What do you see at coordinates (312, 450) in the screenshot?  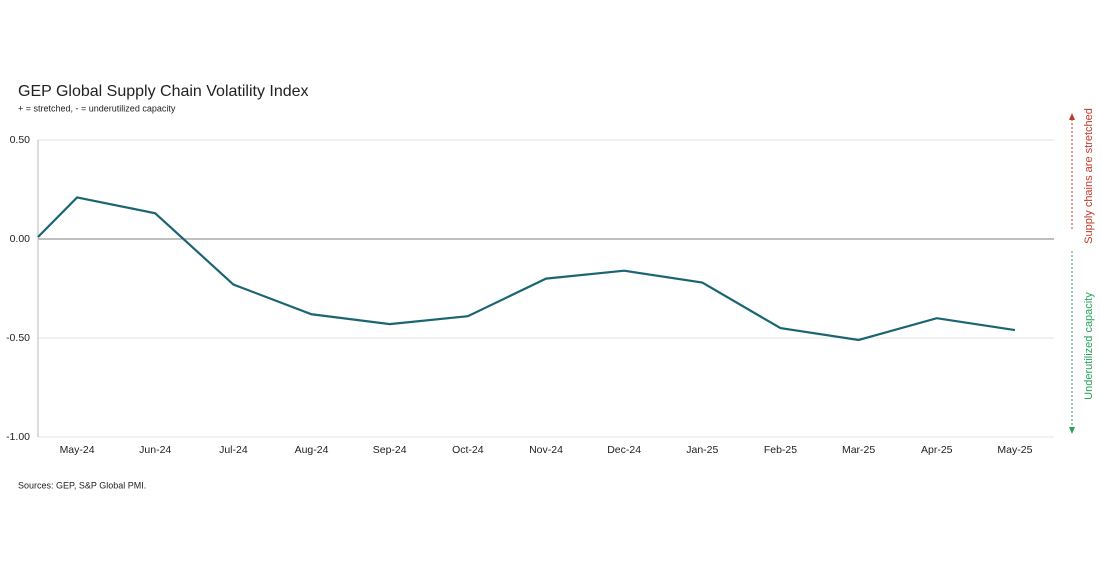 I see `x-tick-label: Aug-24` at bounding box center [312, 450].